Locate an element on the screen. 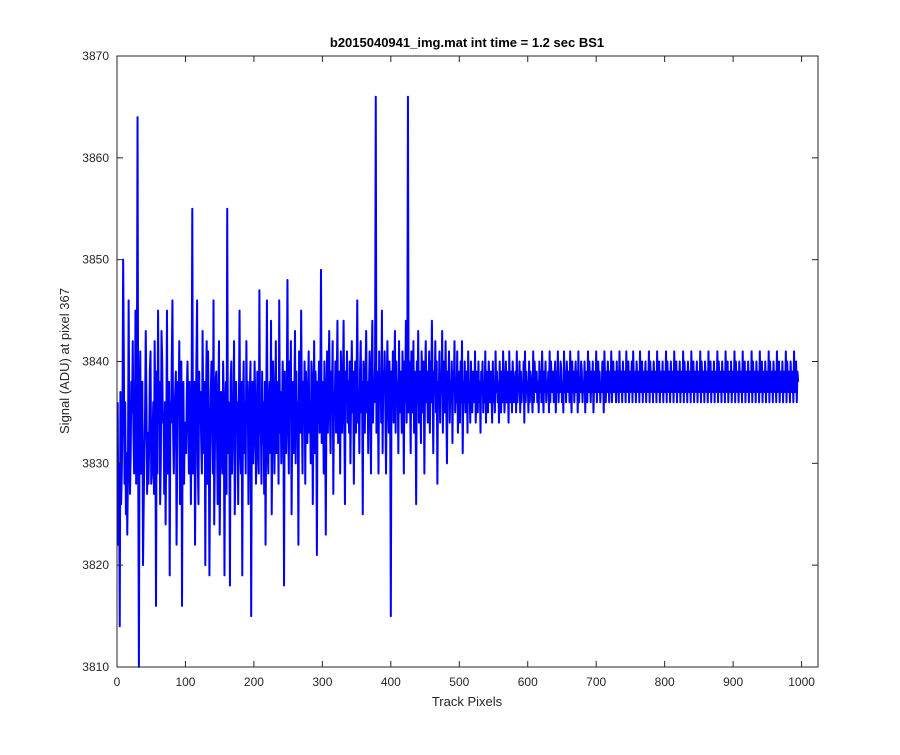 The image size is (900, 755). x-tick-label-500: 500 is located at coordinates (459, 682).